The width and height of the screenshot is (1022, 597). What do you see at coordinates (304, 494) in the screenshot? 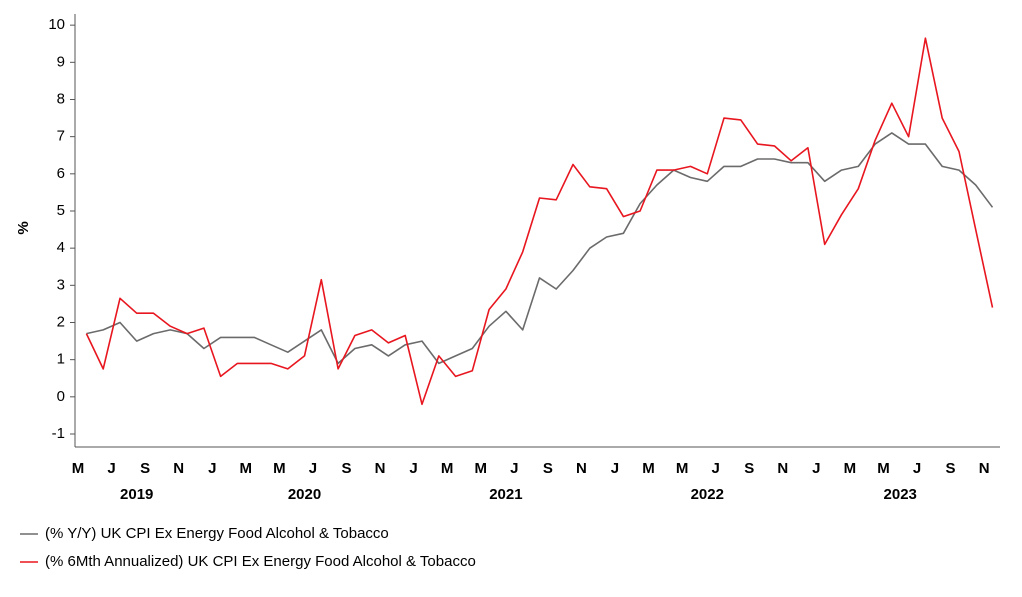
I see `year-label: 2020` at bounding box center [304, 494].